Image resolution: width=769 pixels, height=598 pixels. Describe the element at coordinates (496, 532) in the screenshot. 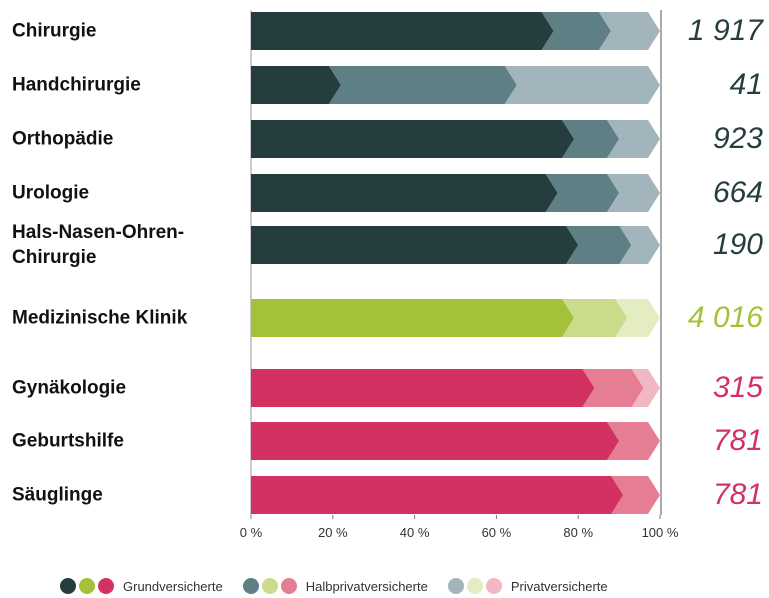

I see `x-tick-label: 60 %` at that location.